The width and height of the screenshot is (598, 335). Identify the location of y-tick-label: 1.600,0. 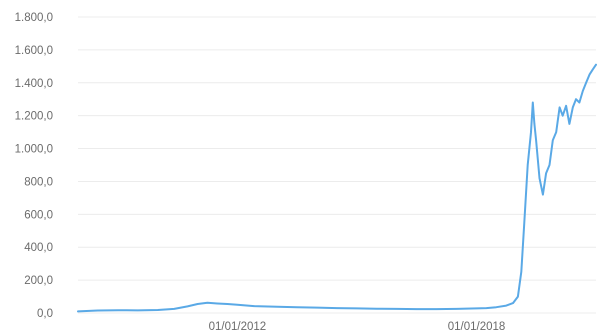
(34, 51).